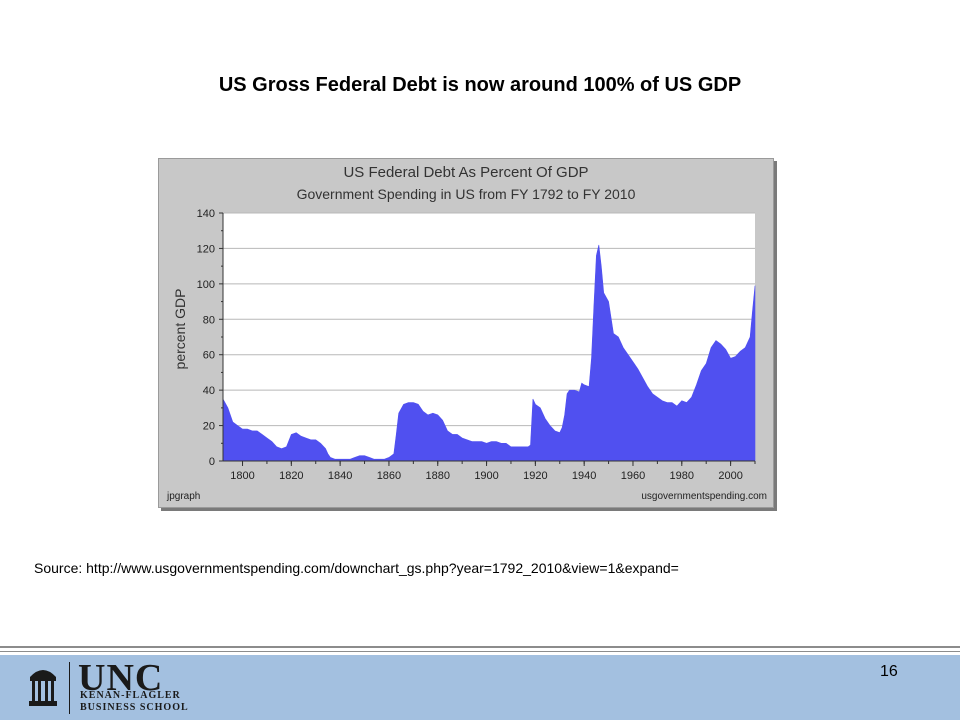  Describe the element at coordinates (183, 496) in the screenshot. I see `credit-left: jpgraph` at that location.